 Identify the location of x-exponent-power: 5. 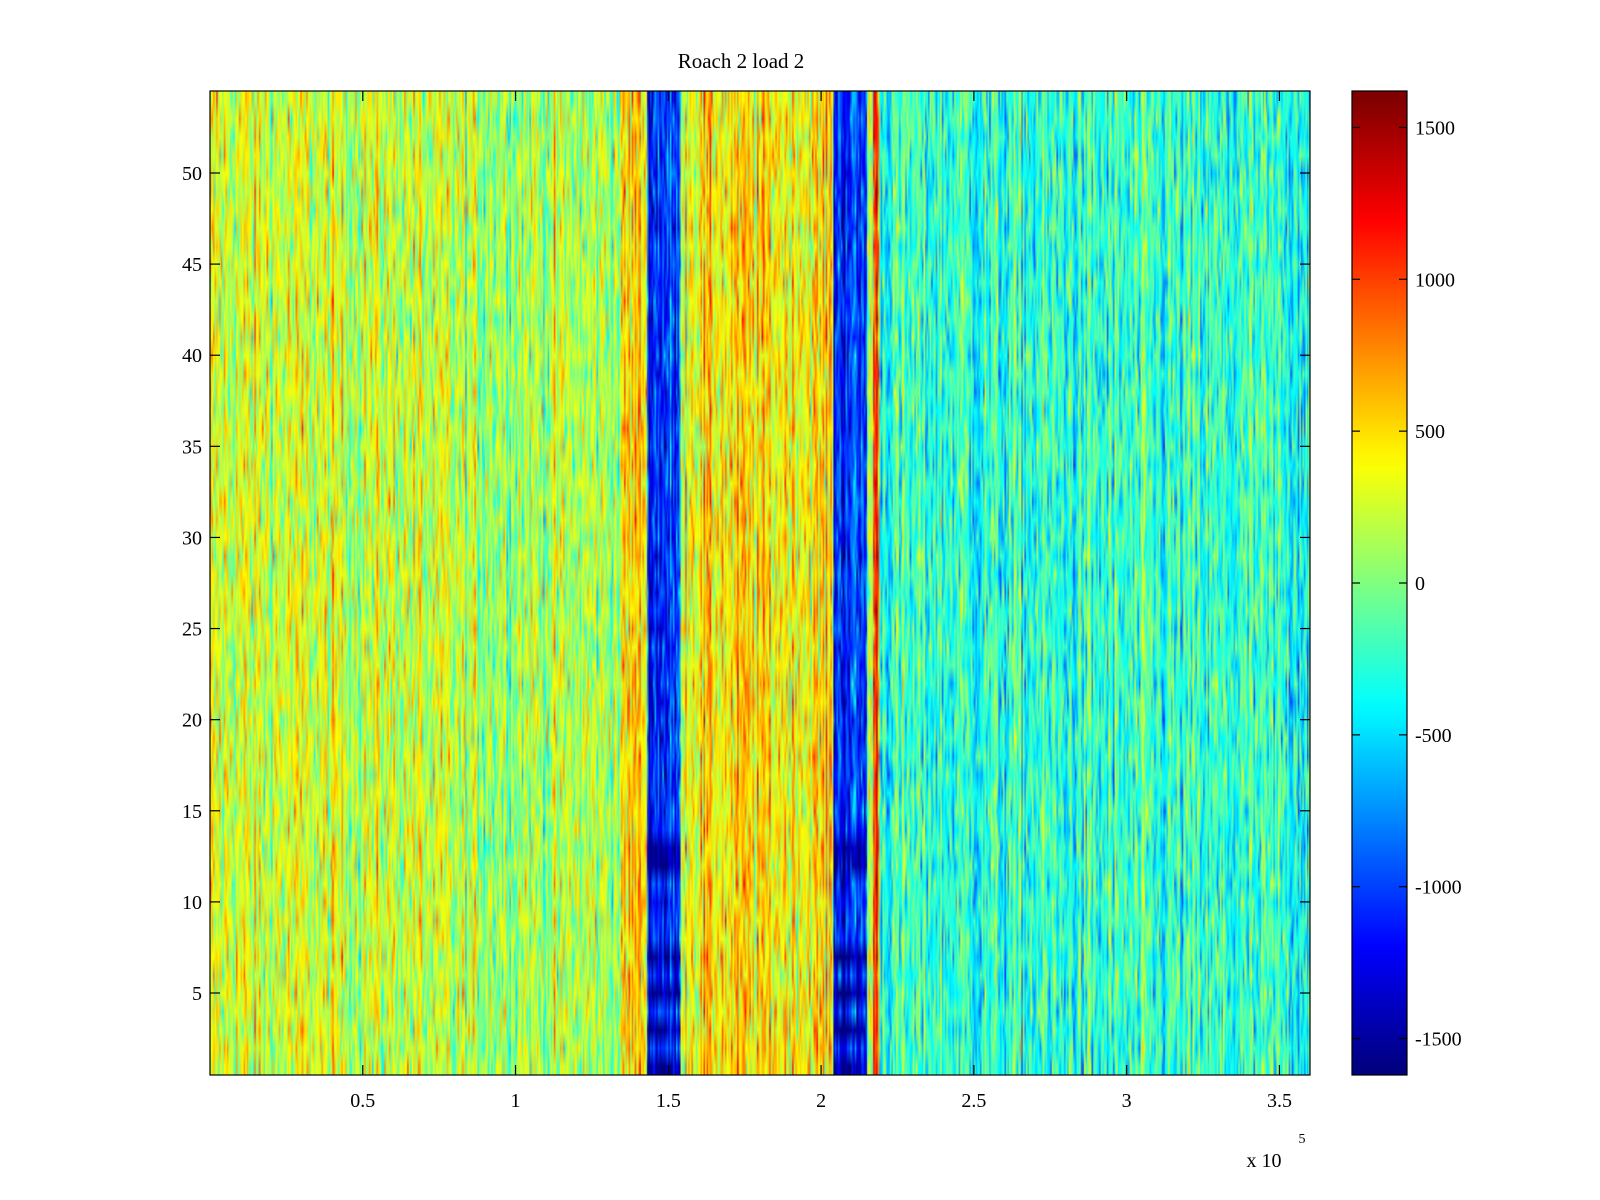
(1302, 1139).